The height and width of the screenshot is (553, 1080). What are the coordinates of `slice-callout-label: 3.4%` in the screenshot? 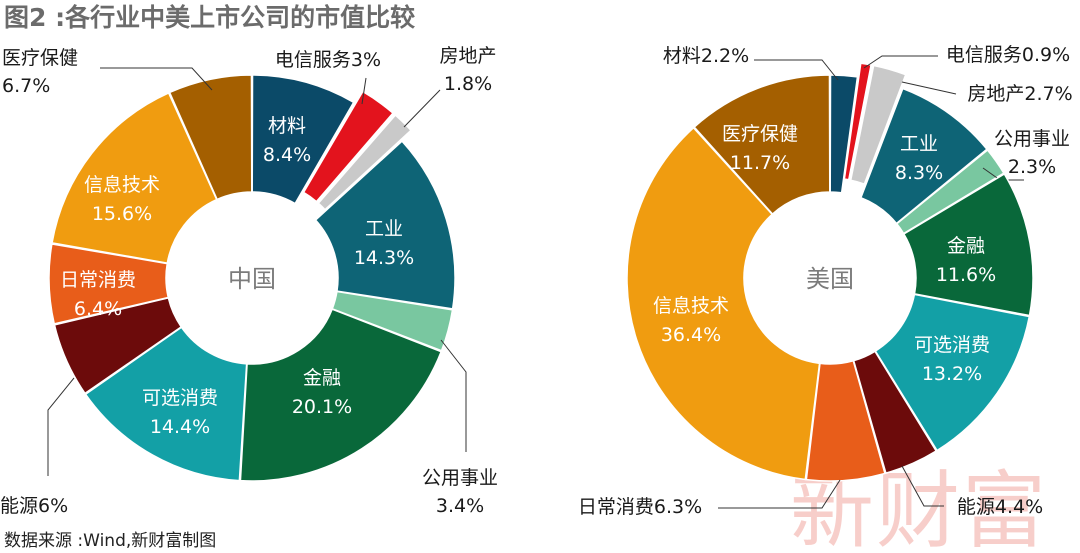 It's located at (460, 506).